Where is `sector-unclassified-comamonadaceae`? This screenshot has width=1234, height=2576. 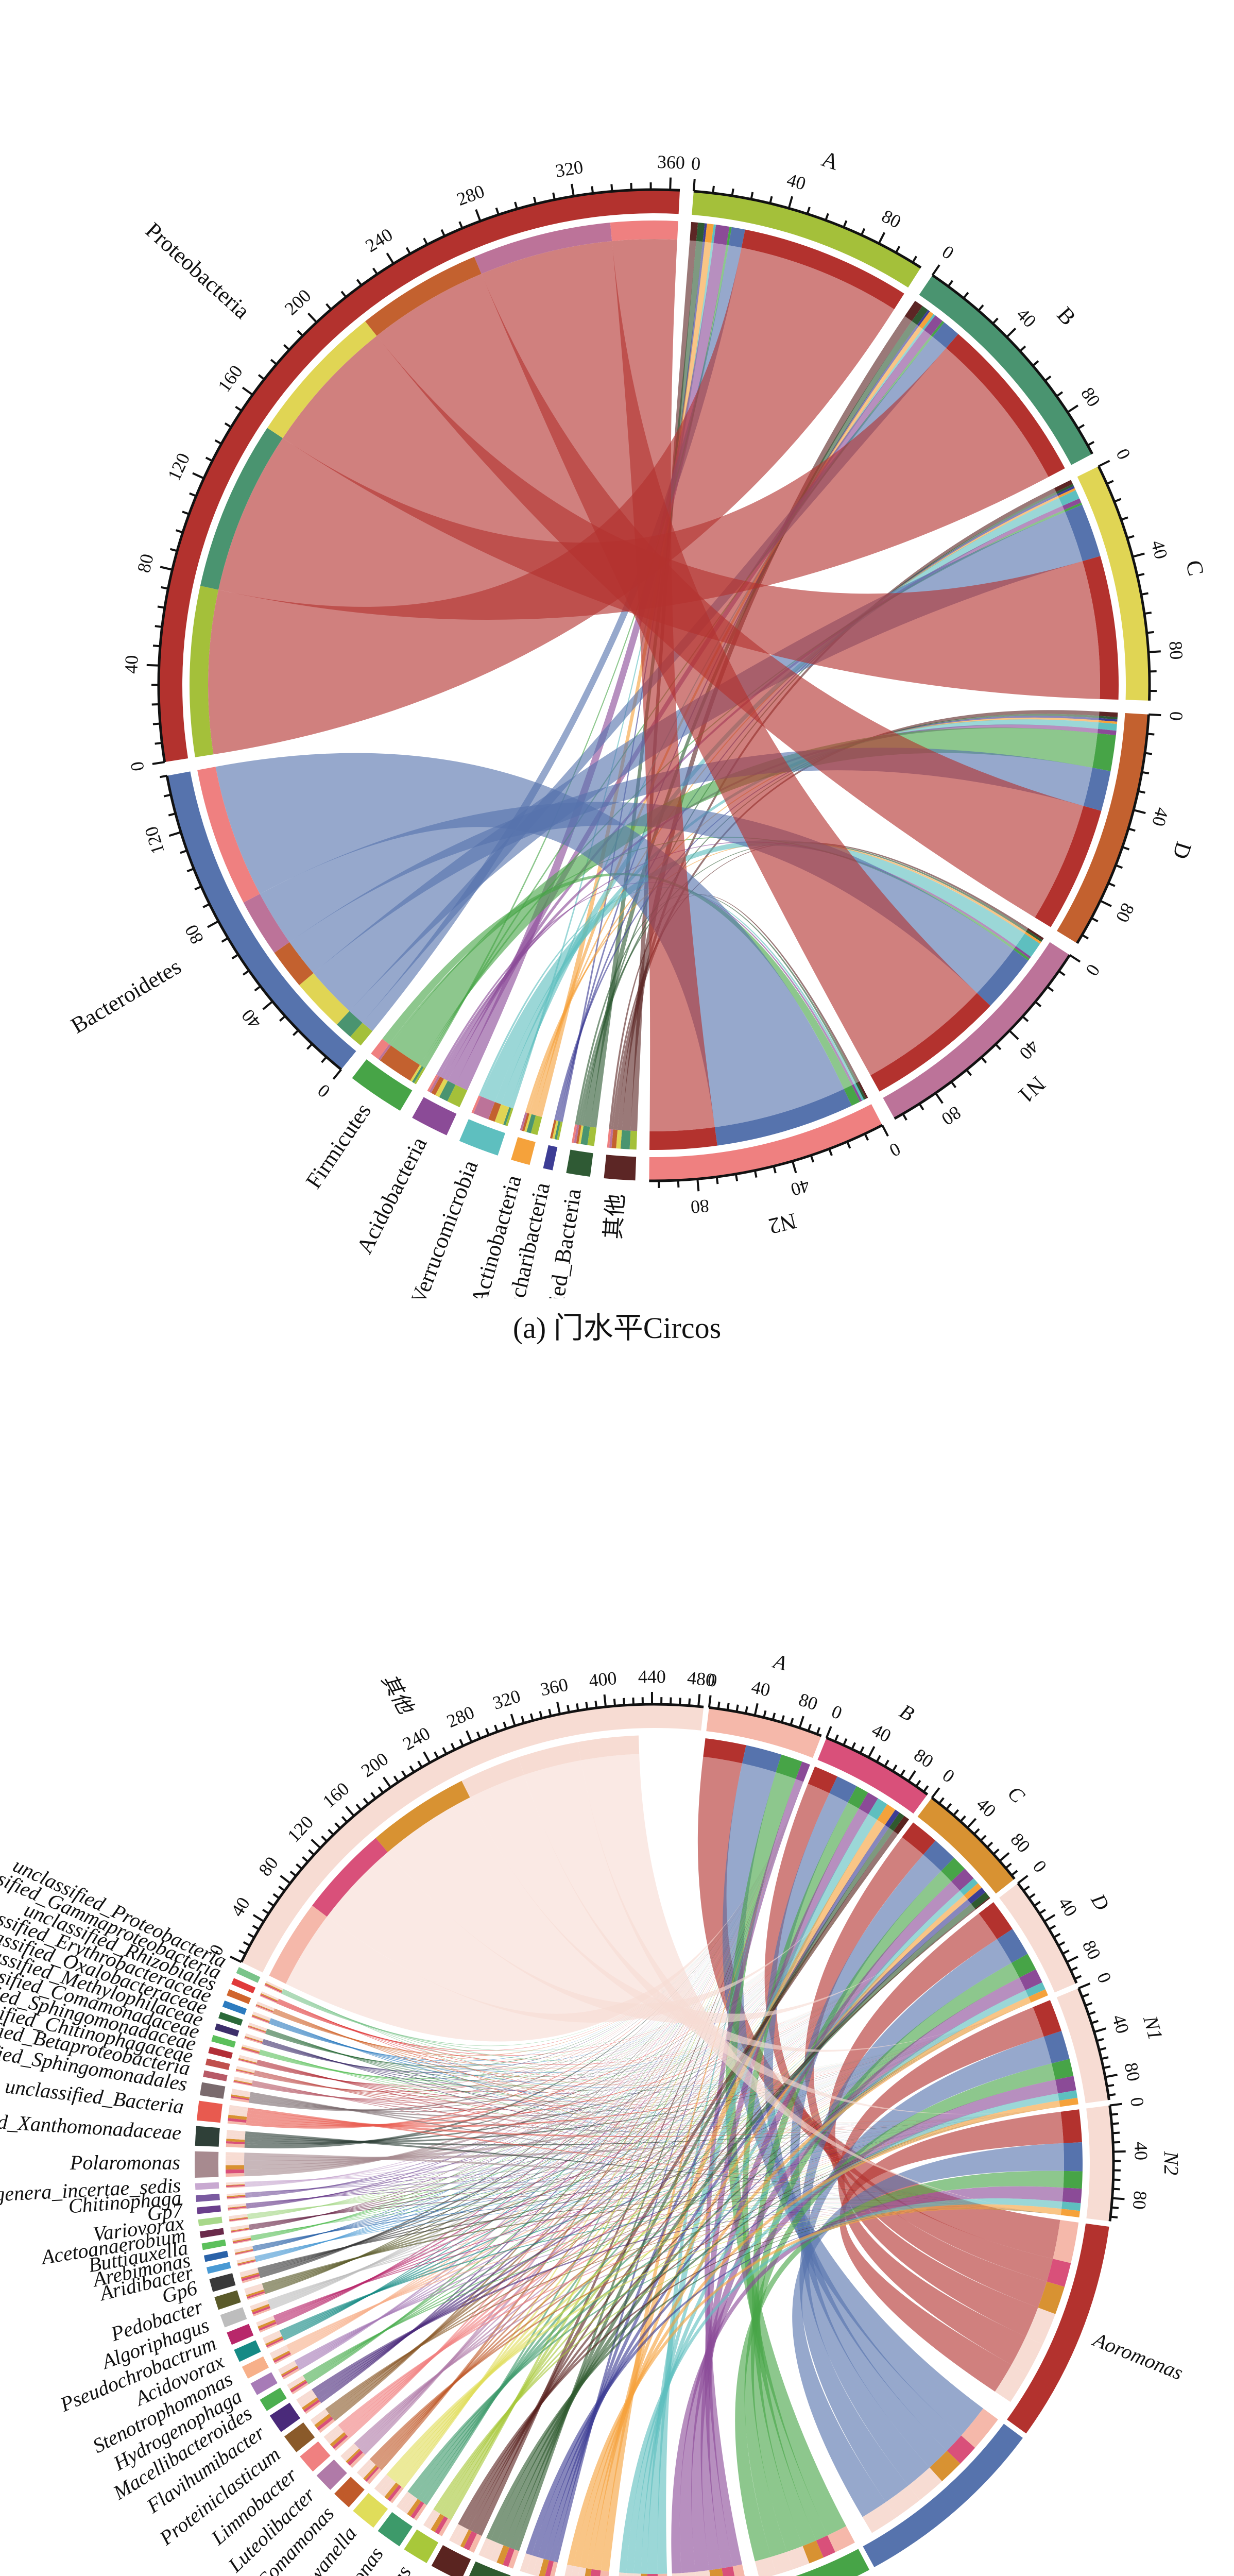
sector-unclassified-comamonadaceae is located at coordinates (224, 2041).